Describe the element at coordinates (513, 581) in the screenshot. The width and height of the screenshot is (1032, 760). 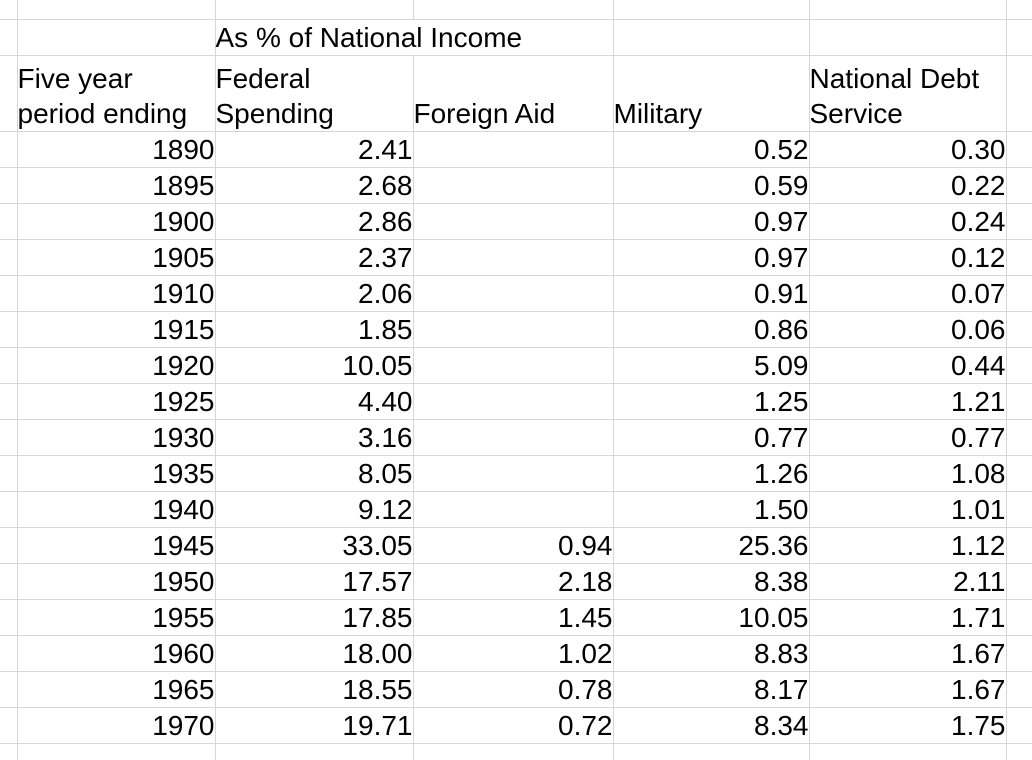
I see `cell-foreign-aid: 2.18` at that location.